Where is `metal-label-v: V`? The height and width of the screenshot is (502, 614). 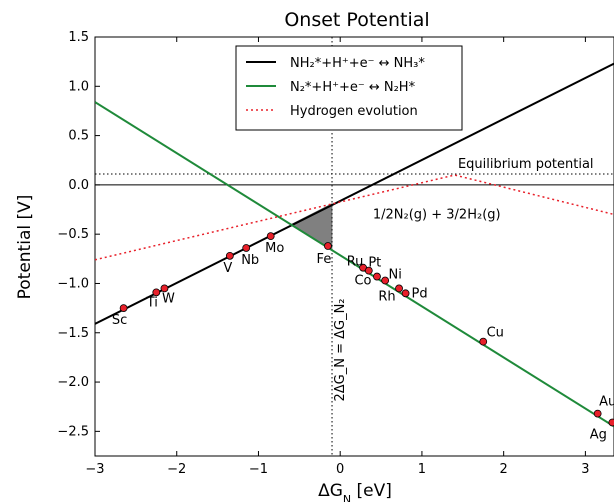 metal-label-v: V is located at coordinates (227, 268).